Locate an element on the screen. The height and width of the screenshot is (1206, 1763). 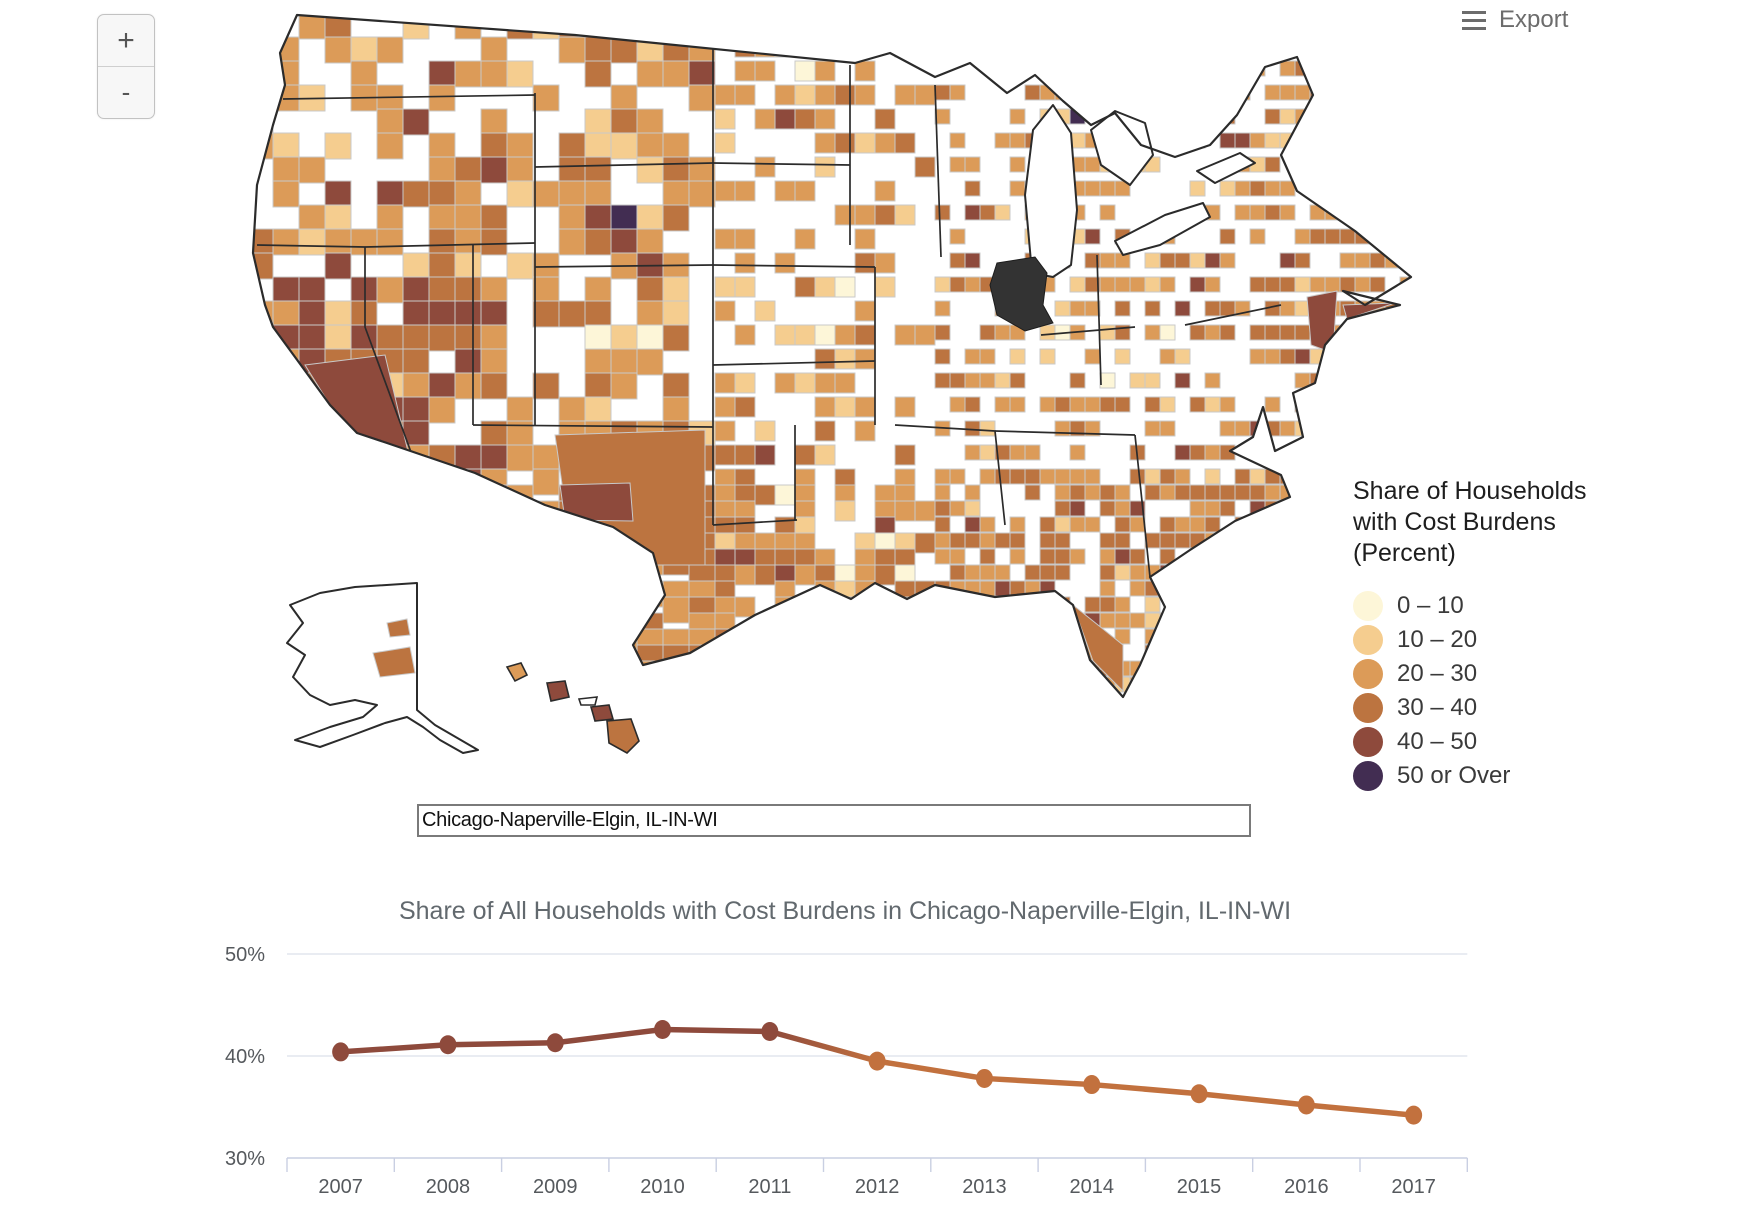
legend-item: 0 – 10 is located at coordinates (1498, 606).